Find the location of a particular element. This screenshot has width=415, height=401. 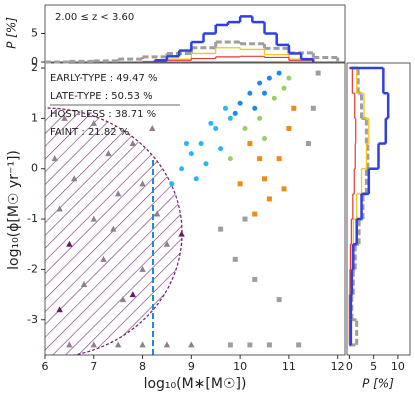

x-tick-label: 12 is located at coordinates (338, 366).